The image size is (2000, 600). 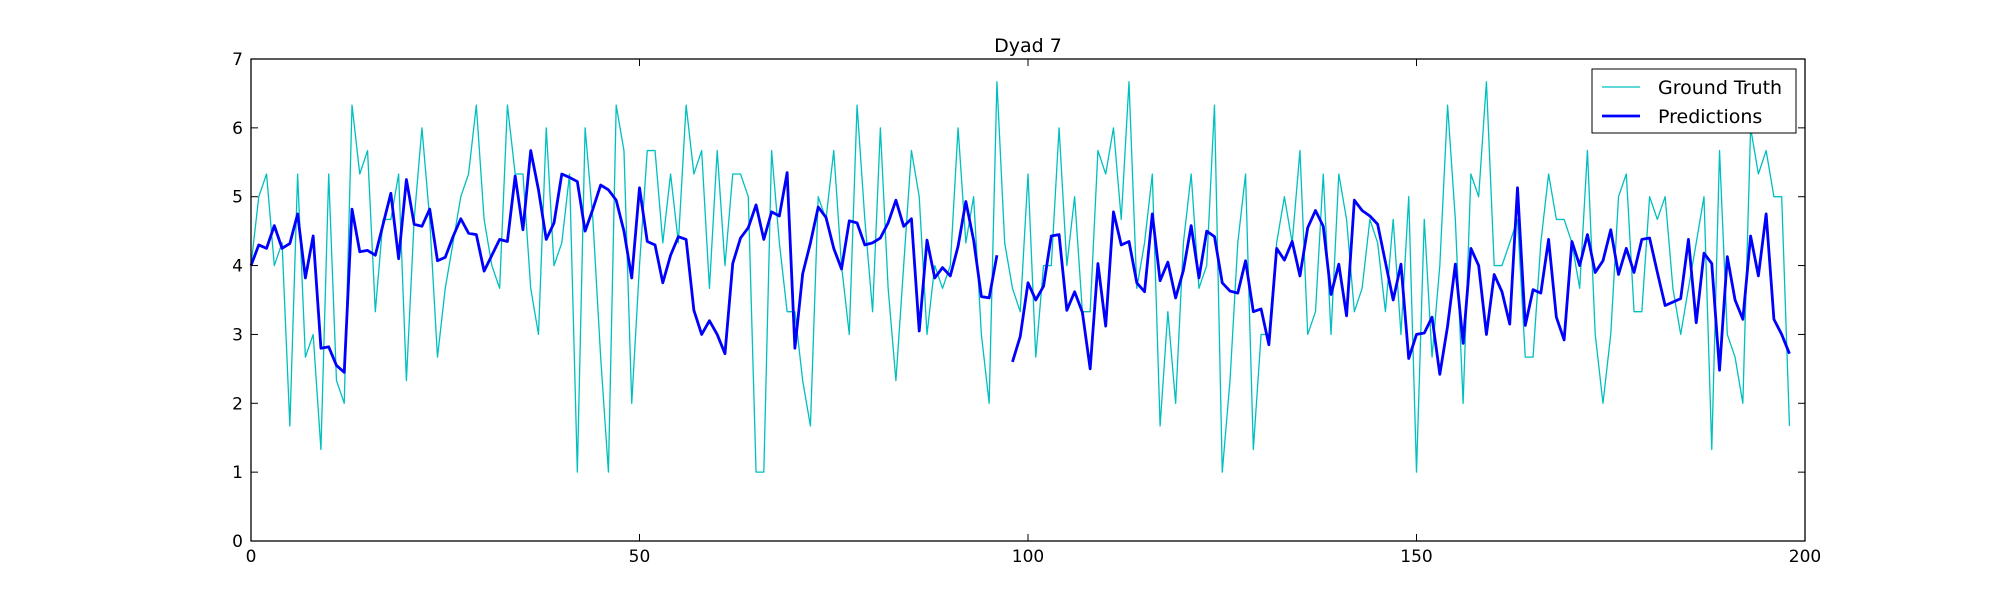 What do you see at coordinates (237, 335) in the screenshot?
I see `y-tick-label: 3` at bounding box center [237, 335].